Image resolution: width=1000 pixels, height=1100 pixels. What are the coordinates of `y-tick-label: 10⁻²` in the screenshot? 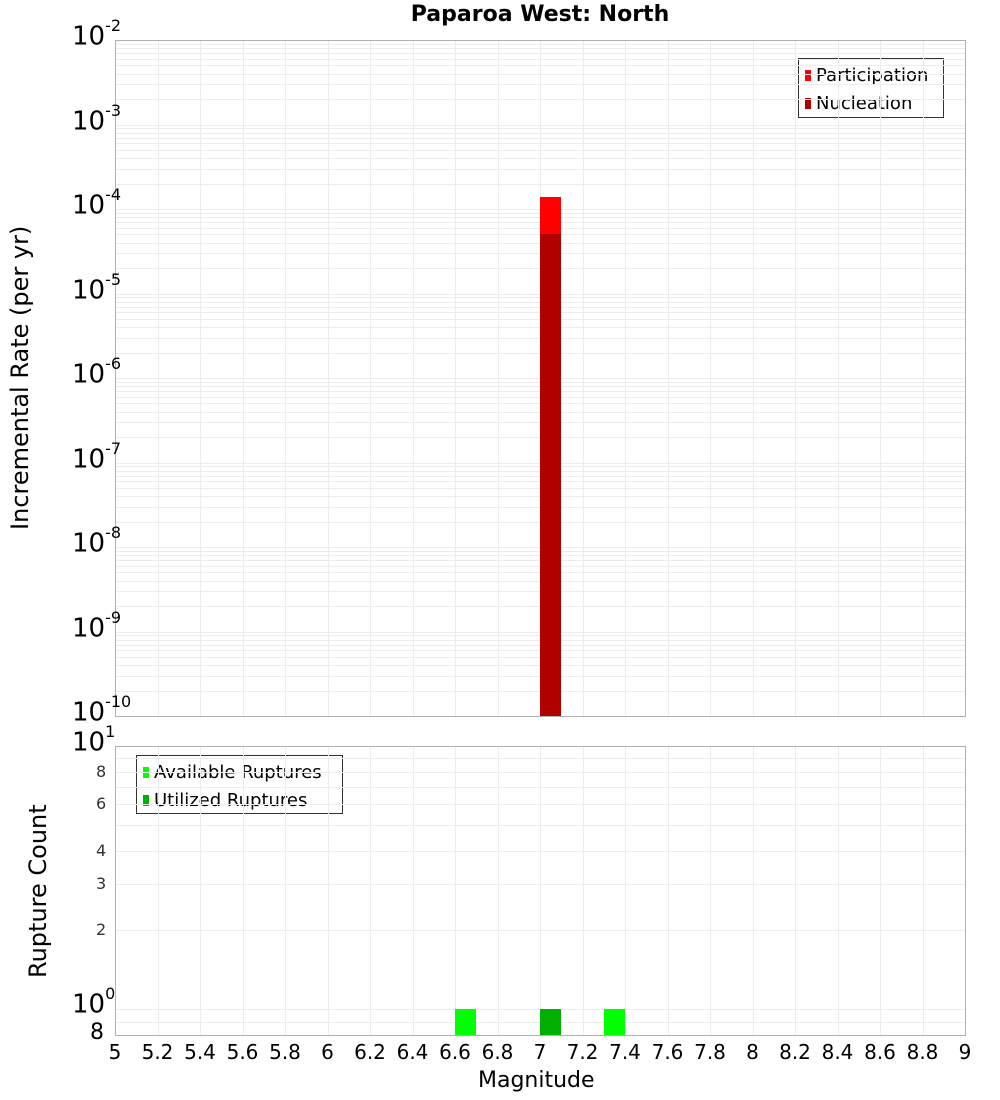 It's located at (97, 34).